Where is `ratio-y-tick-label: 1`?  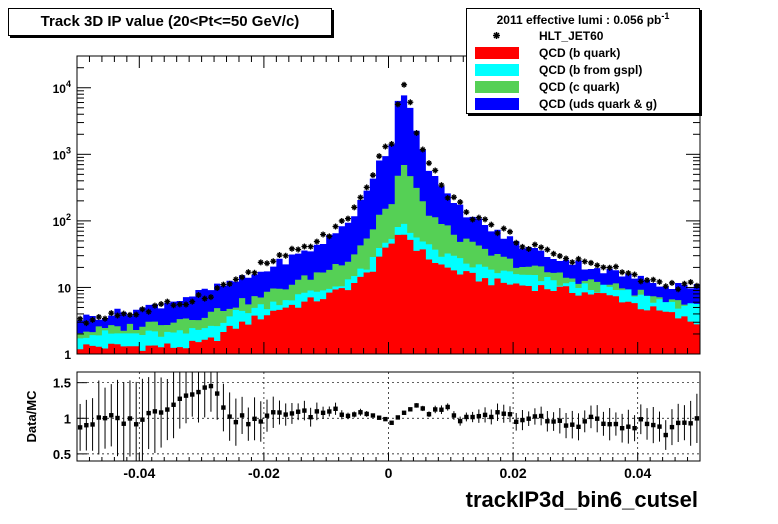
ratio-y-tick-label: 1 is located at coordinates (67, 418).